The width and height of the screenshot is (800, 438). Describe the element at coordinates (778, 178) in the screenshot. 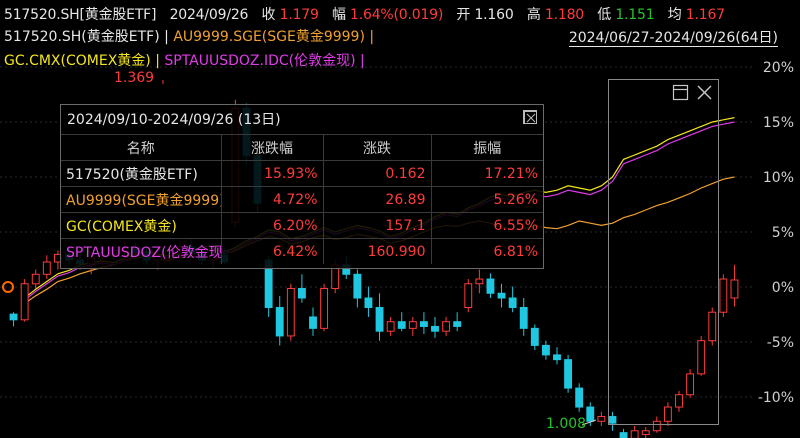

I see `y-tick-10: 10%` at that location.